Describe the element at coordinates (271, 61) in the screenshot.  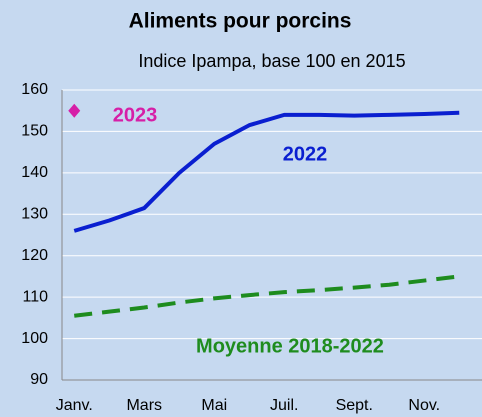
I see `chart-subtitle: Indice Ipampa, base 100 en 2015` at that location.